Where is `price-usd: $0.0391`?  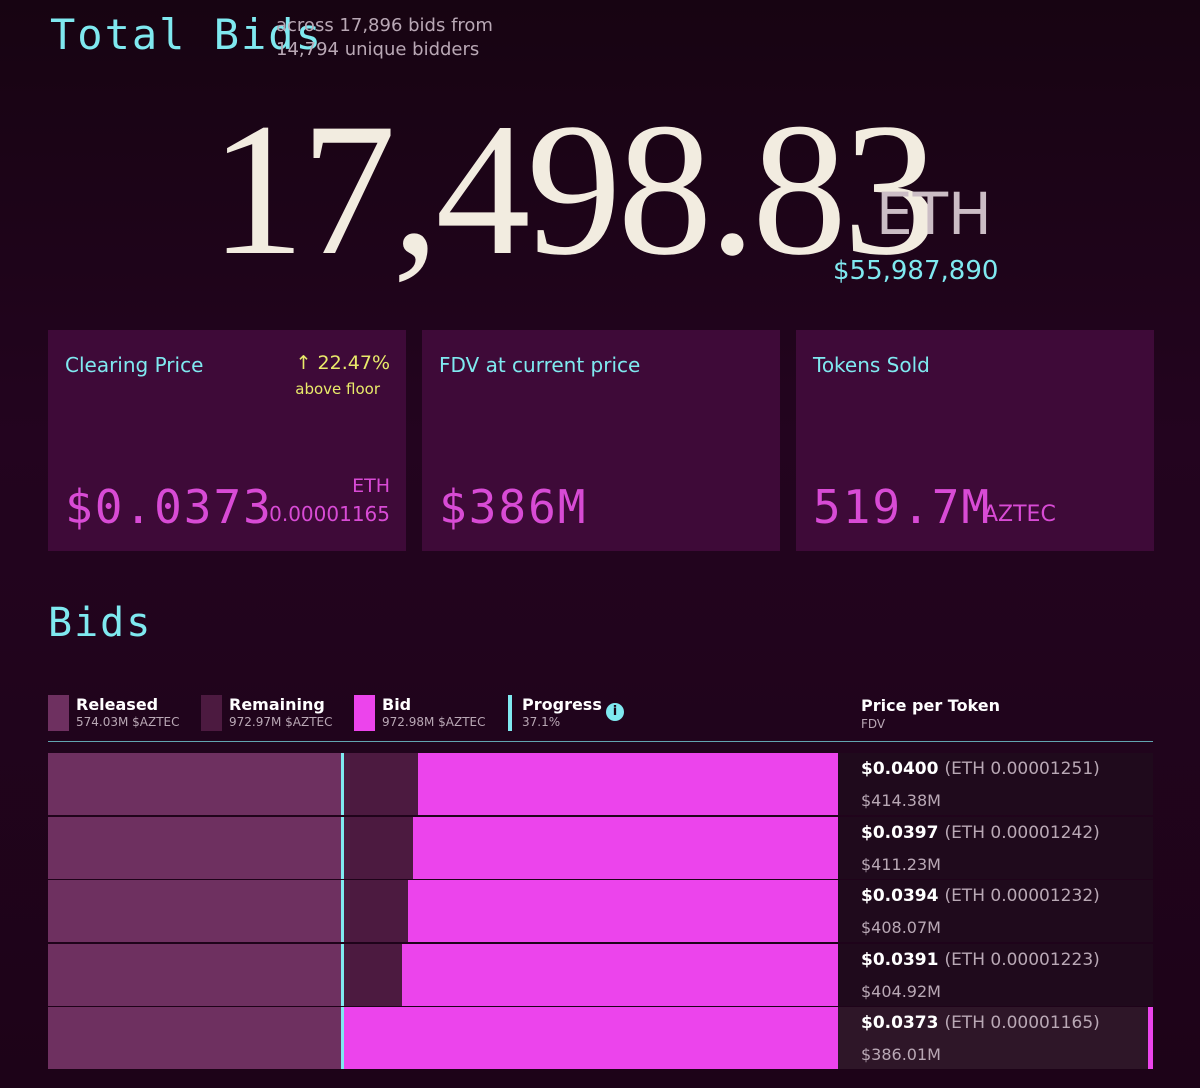
price-usd: $0.0391 is located at coordinates (900, 960).